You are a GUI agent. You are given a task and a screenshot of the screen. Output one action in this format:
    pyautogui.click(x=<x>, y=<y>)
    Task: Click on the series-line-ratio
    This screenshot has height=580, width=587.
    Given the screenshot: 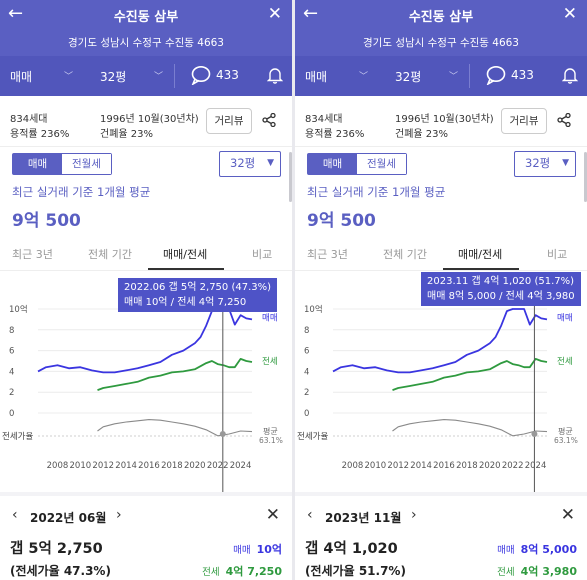 What is the action you would take?
    pyautogui.click(x=470, y=428)
    